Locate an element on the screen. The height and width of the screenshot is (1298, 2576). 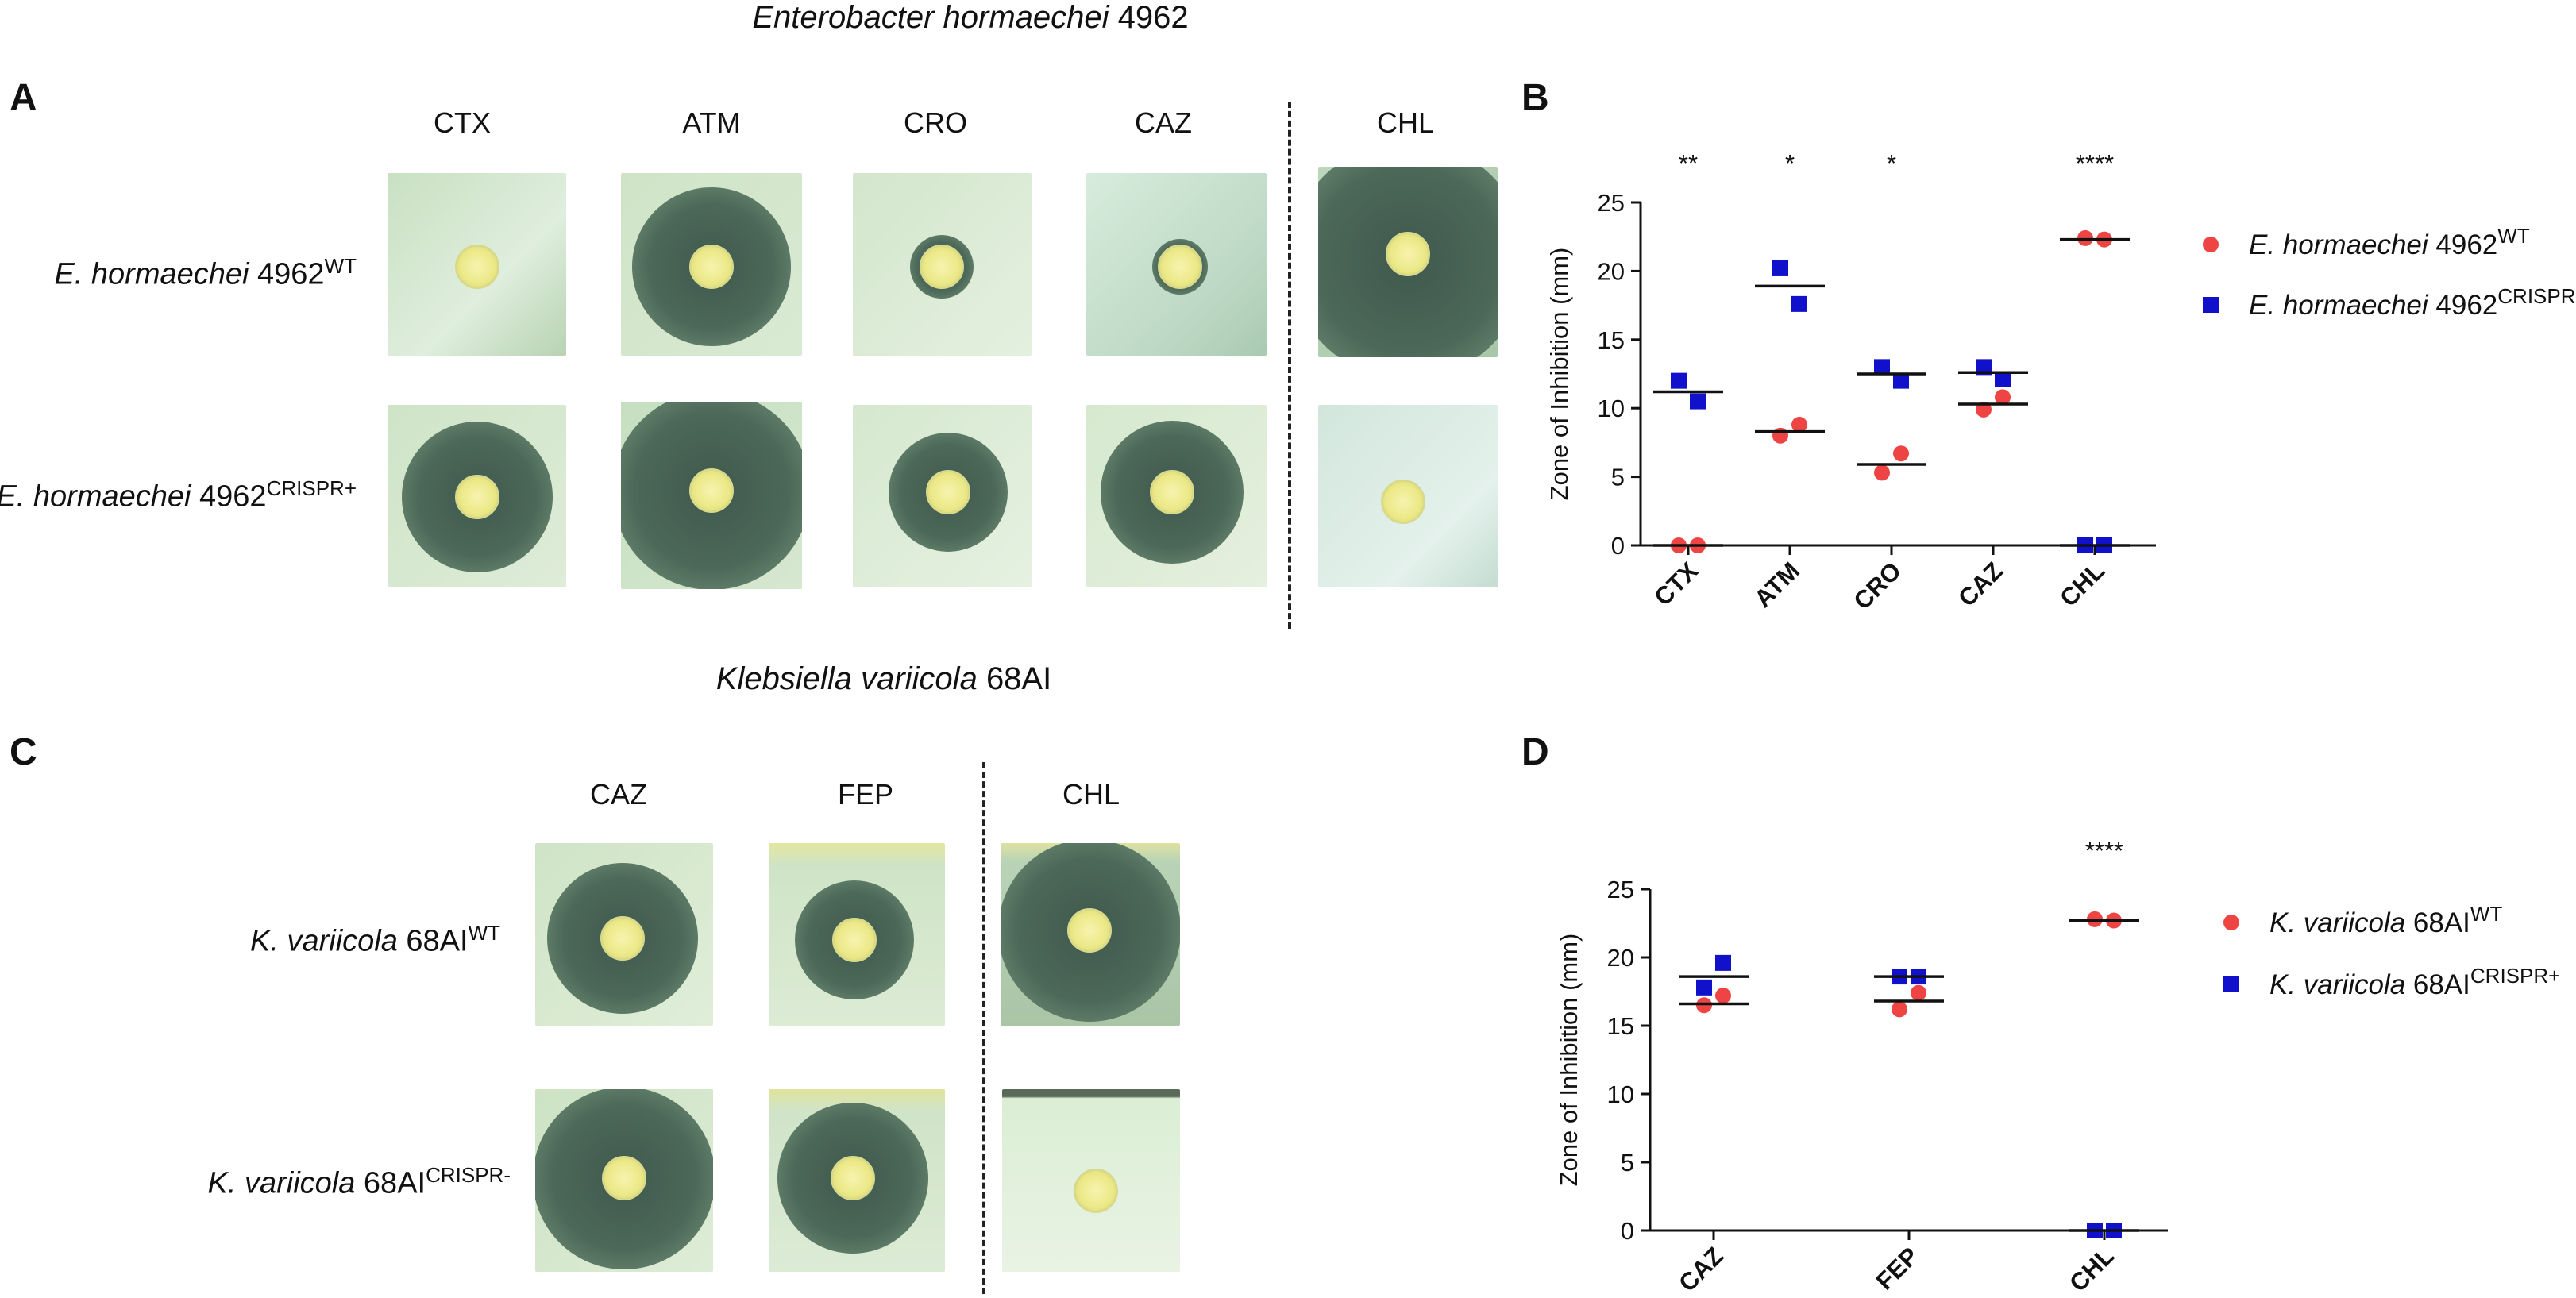
x-tick-label: CTX is located at coordinates (1676, 584).